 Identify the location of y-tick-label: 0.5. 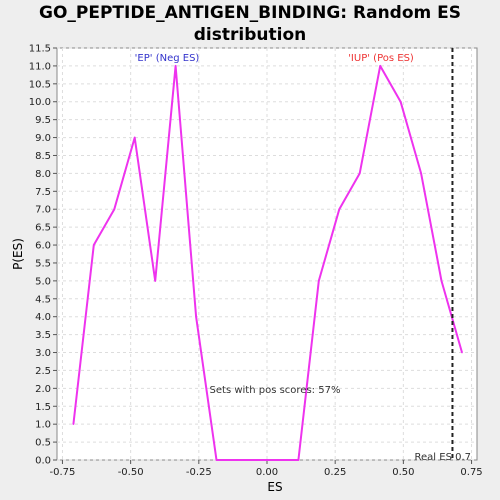
(43, 443).